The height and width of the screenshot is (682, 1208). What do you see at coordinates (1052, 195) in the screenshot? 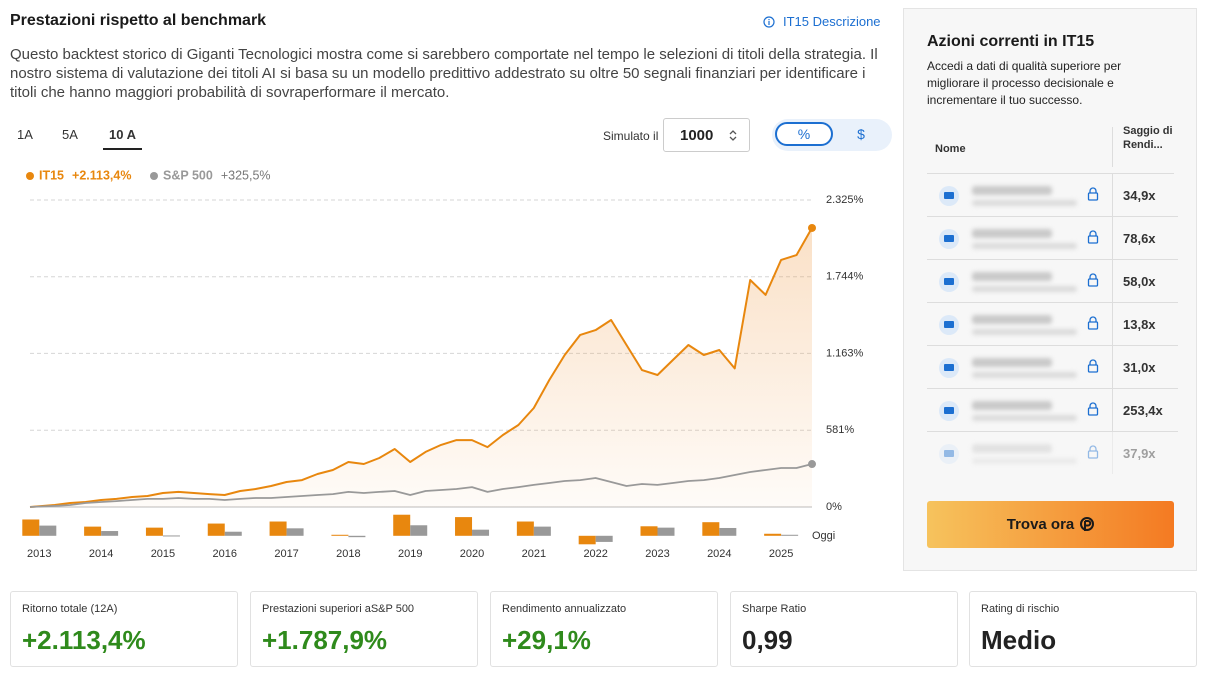
I see `holding-row: 34,9x` at bounding box center [1052, 195].